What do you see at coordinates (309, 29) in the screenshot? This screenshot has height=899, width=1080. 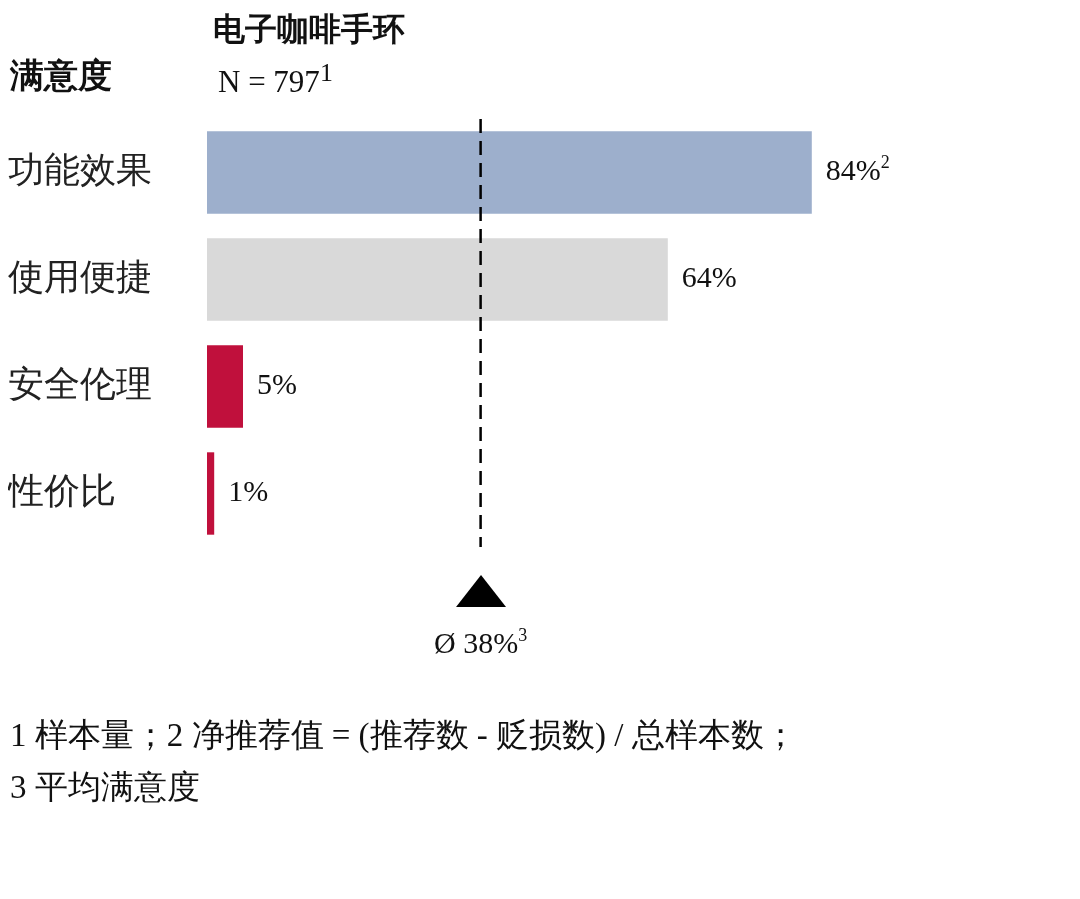 I see `chart-title: 电子咖啡手环` at bounding box center [309, 29].